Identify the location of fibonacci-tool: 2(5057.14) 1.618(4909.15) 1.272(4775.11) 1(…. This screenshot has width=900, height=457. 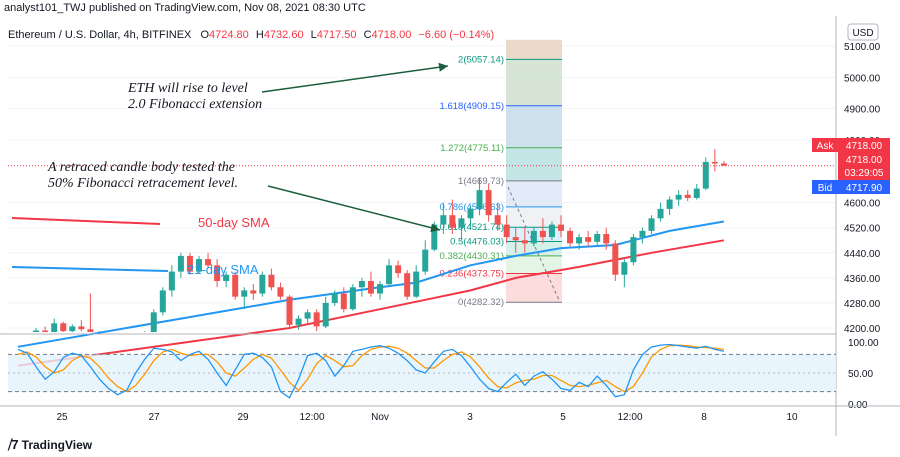
(501, 173).